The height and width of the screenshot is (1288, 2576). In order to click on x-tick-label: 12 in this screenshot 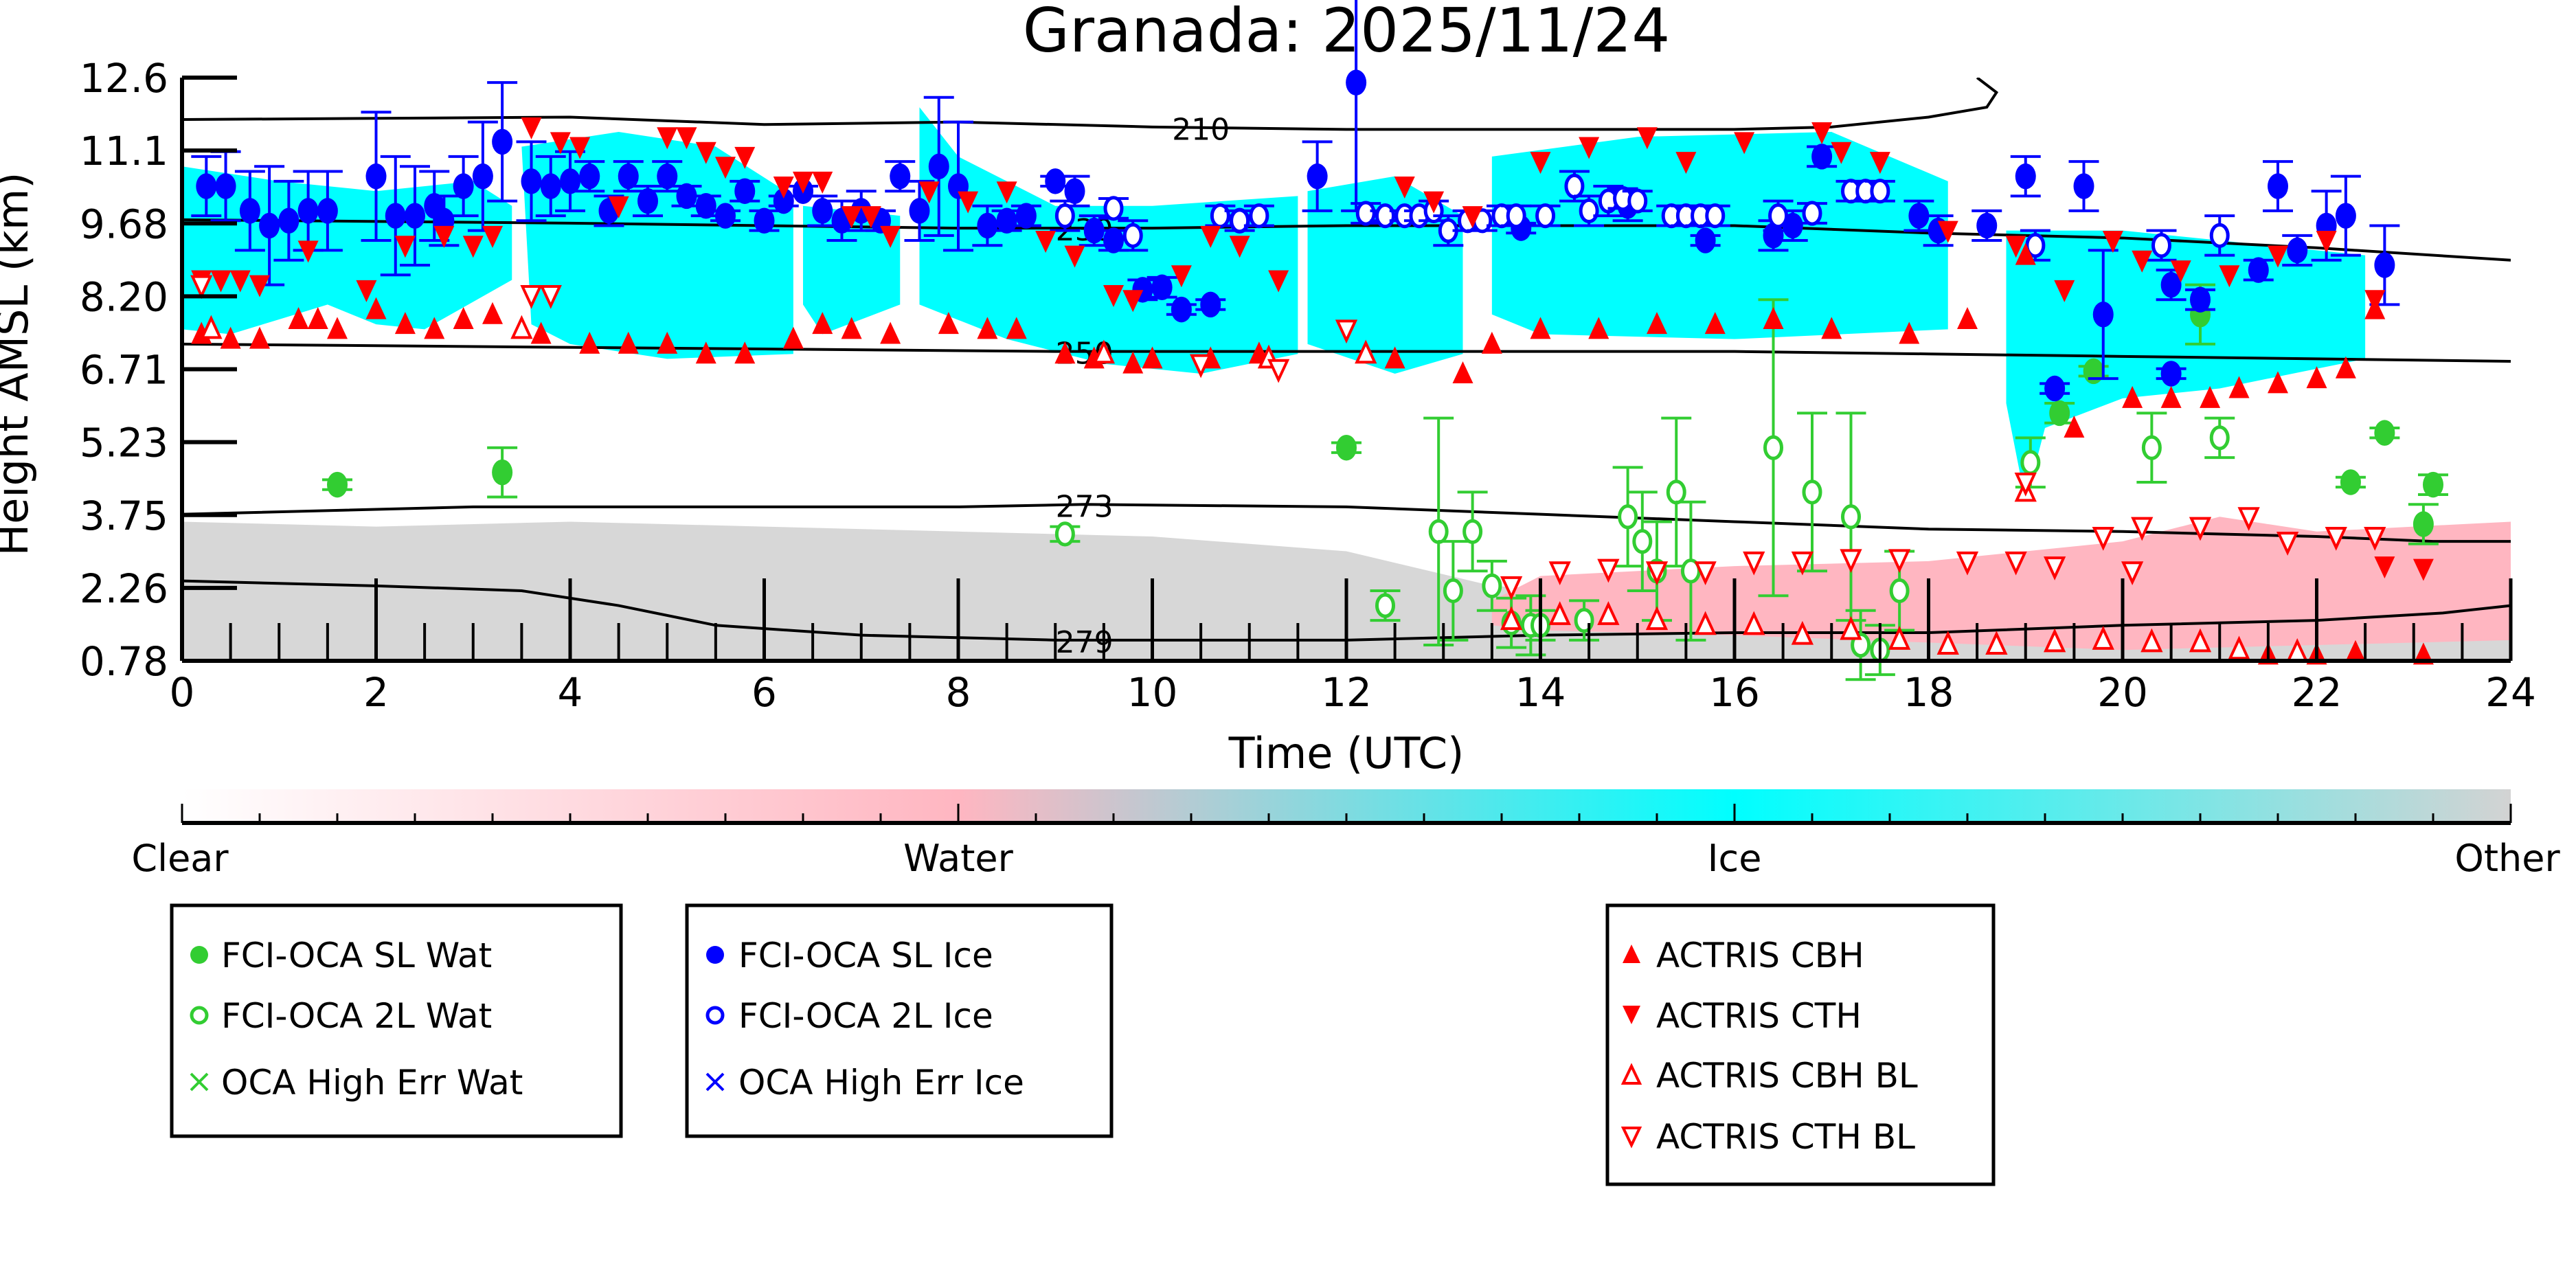, I will do `click(1346, 692)`.